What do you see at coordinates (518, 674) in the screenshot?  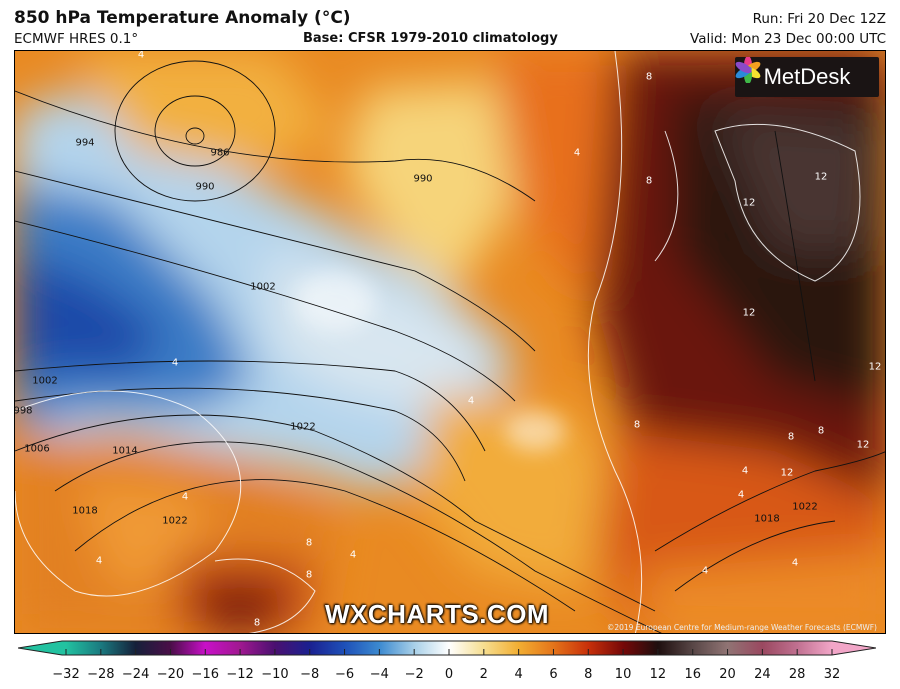 I see `colorbar-tick-label: 4` at bounding box center [518, 674].